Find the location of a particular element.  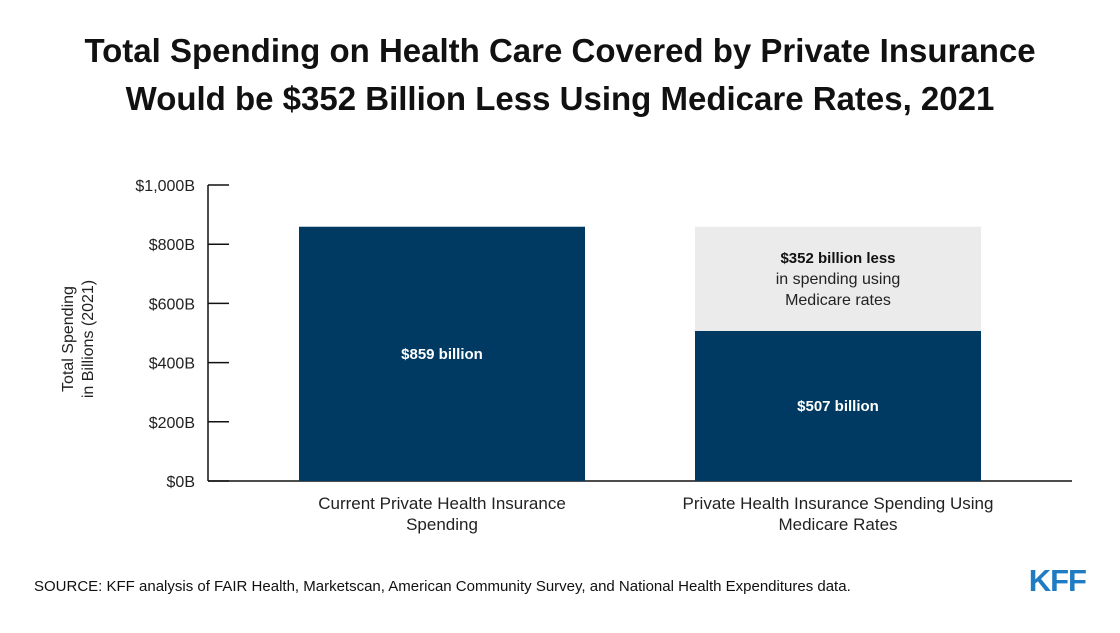

kff-logo: KFF is located at coordinates (1057, 580).